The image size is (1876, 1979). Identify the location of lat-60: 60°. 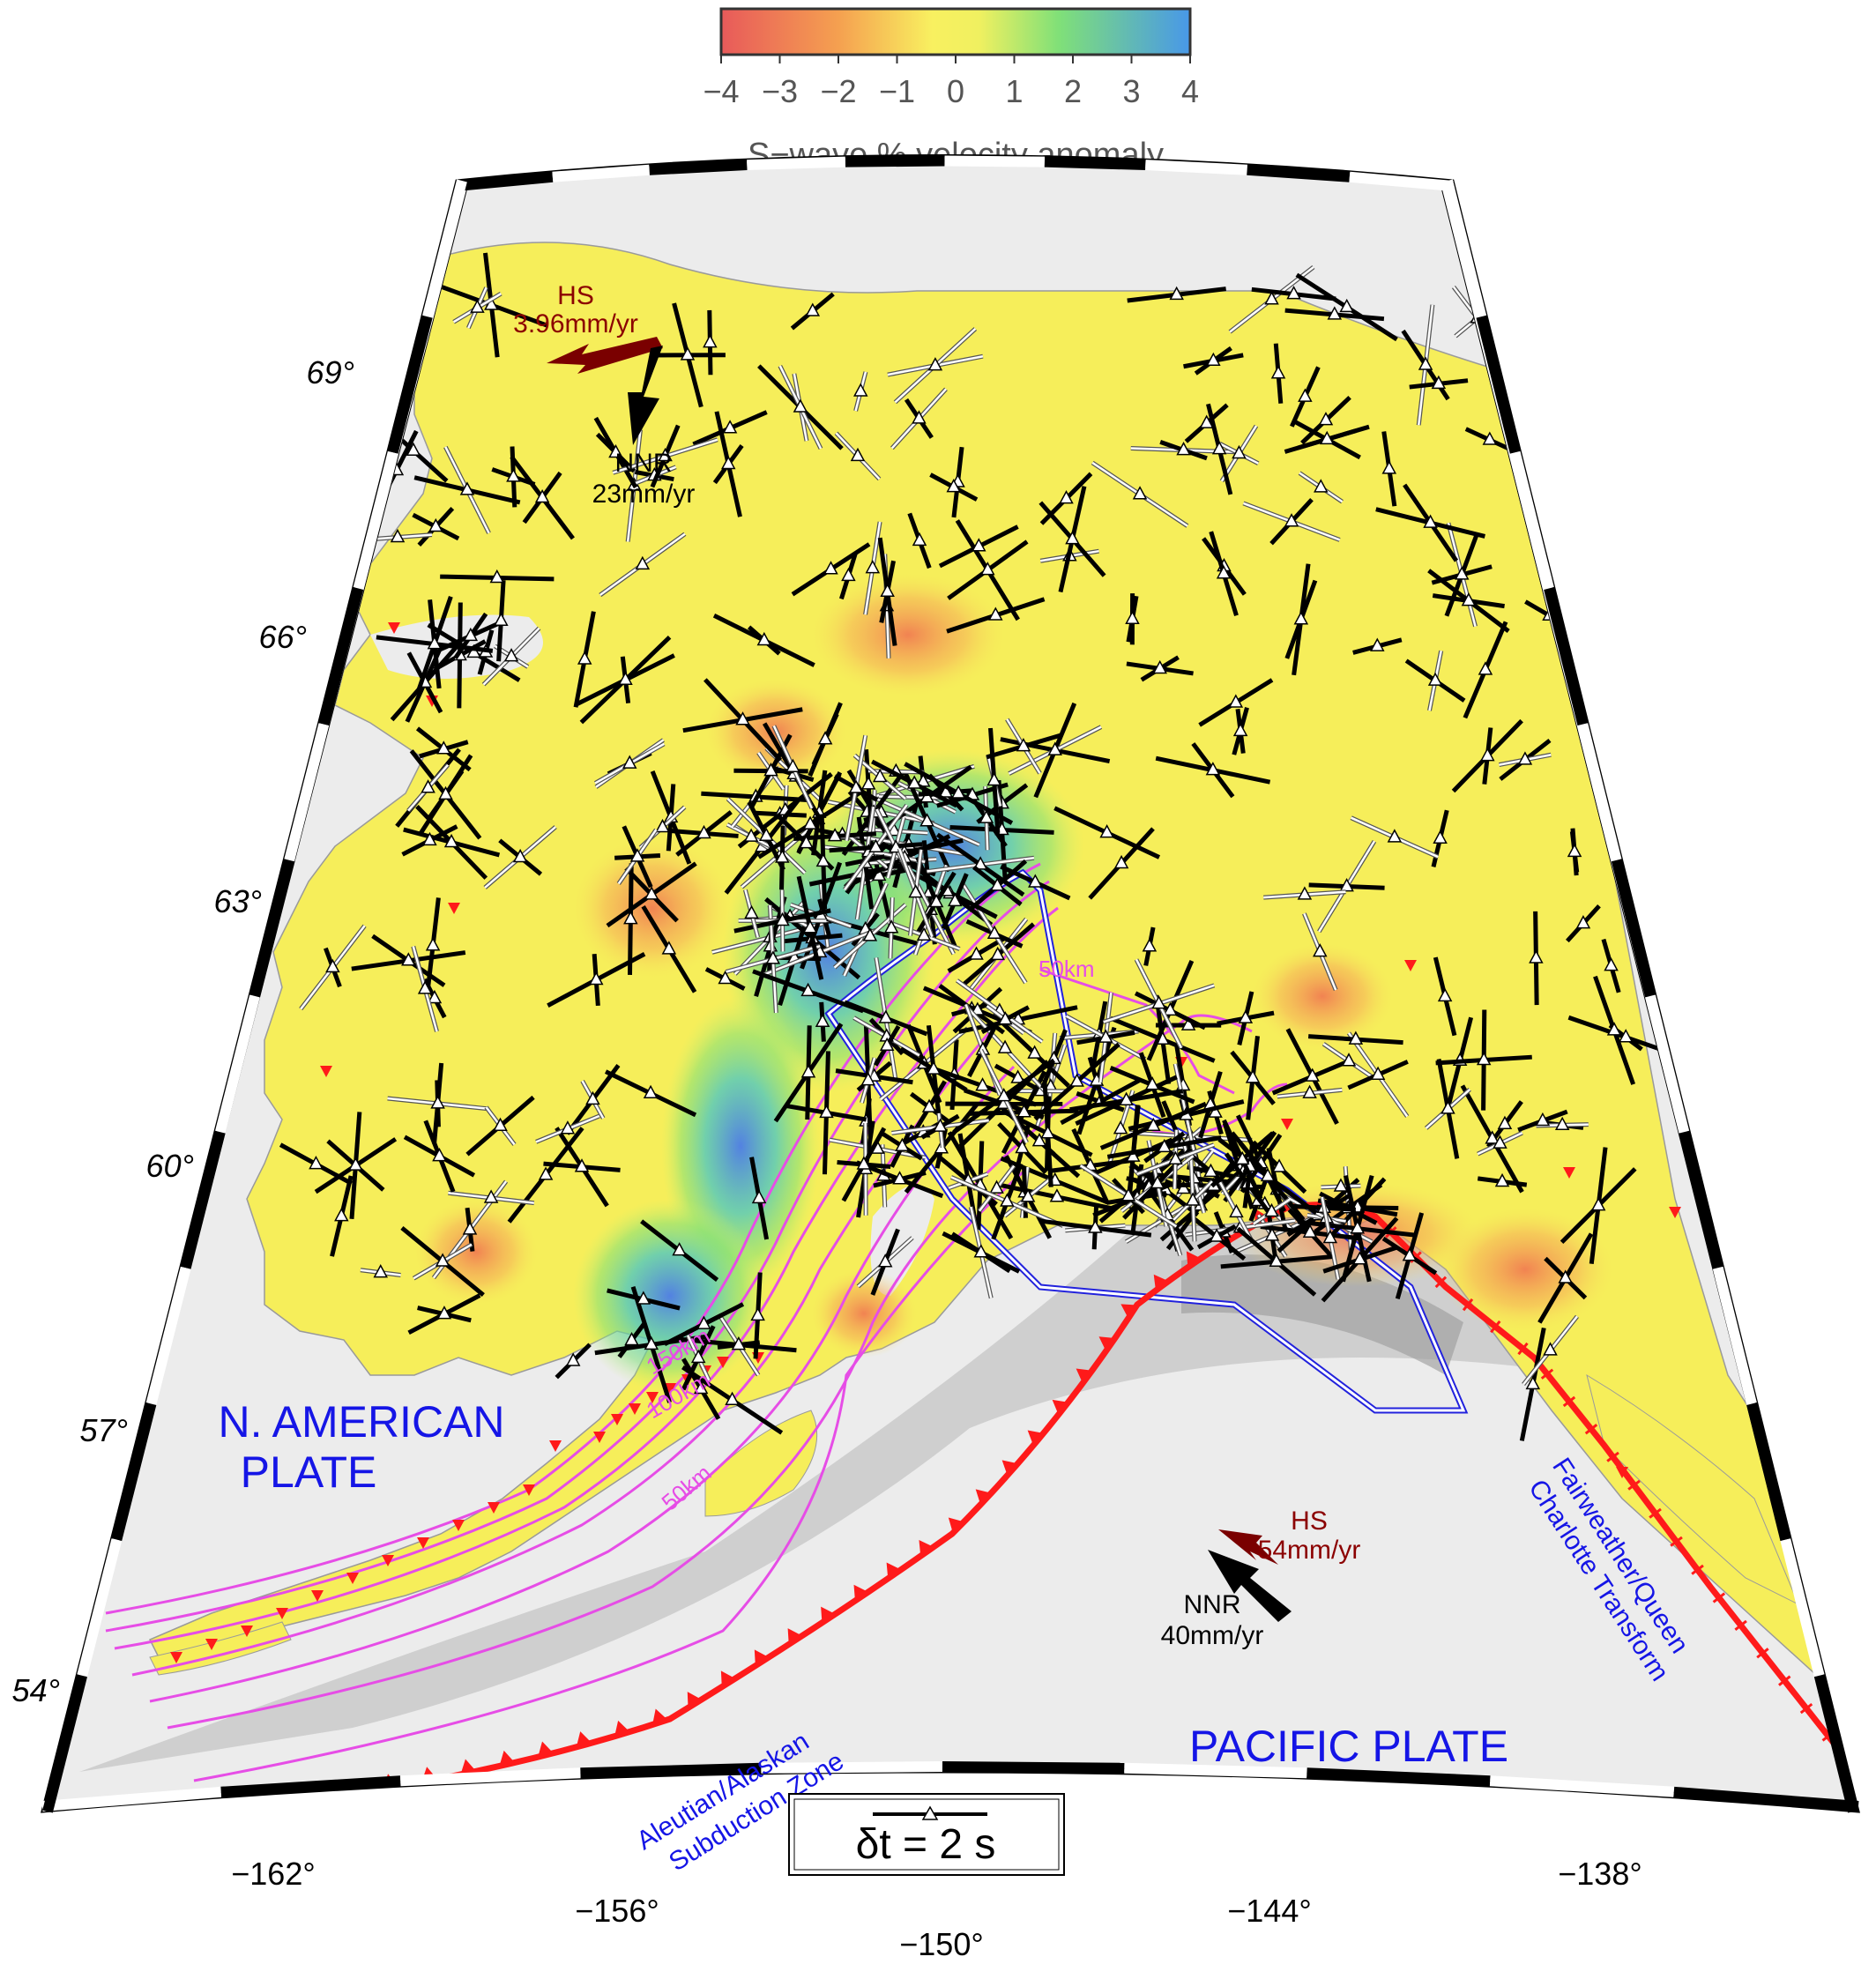
(170, 1166).